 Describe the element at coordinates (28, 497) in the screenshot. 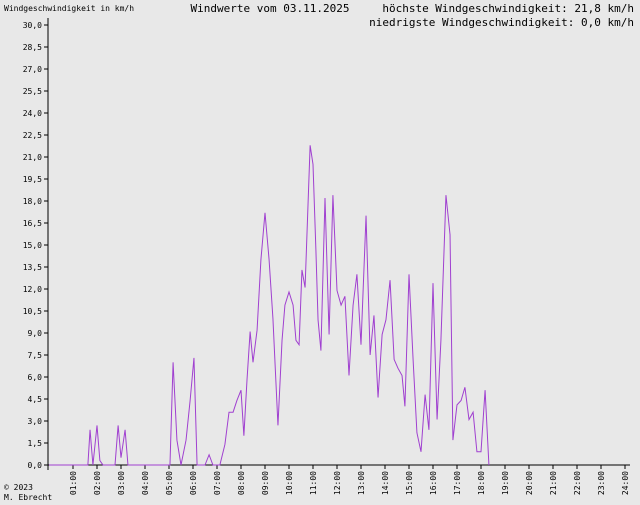

I see `author: M. Ebrecht` at that location.